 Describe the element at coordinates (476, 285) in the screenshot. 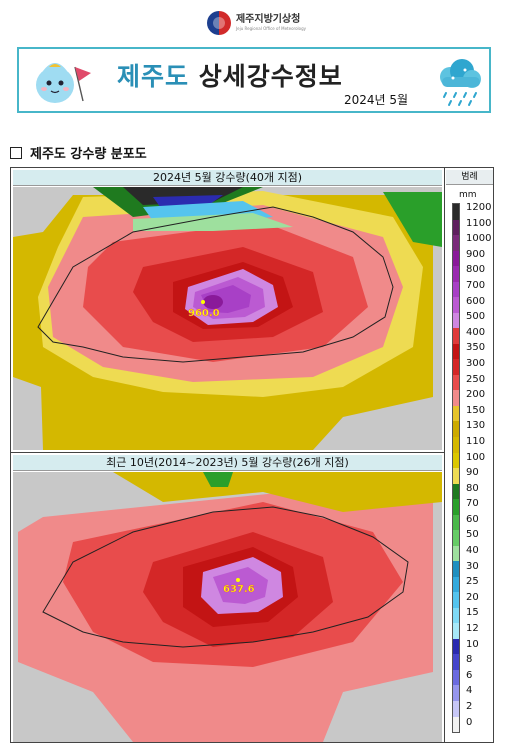

I see `legend-level-label: 700` at that location.